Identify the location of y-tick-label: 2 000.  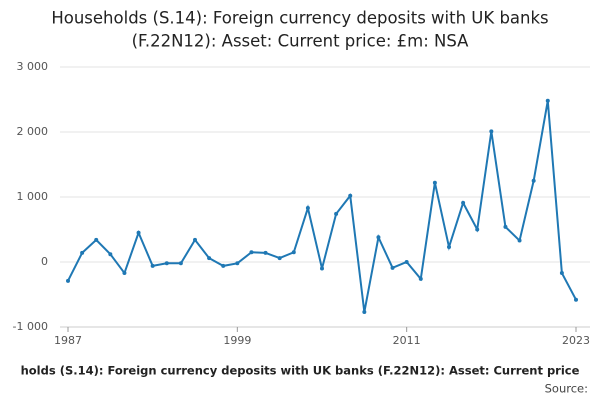
(33, 131).